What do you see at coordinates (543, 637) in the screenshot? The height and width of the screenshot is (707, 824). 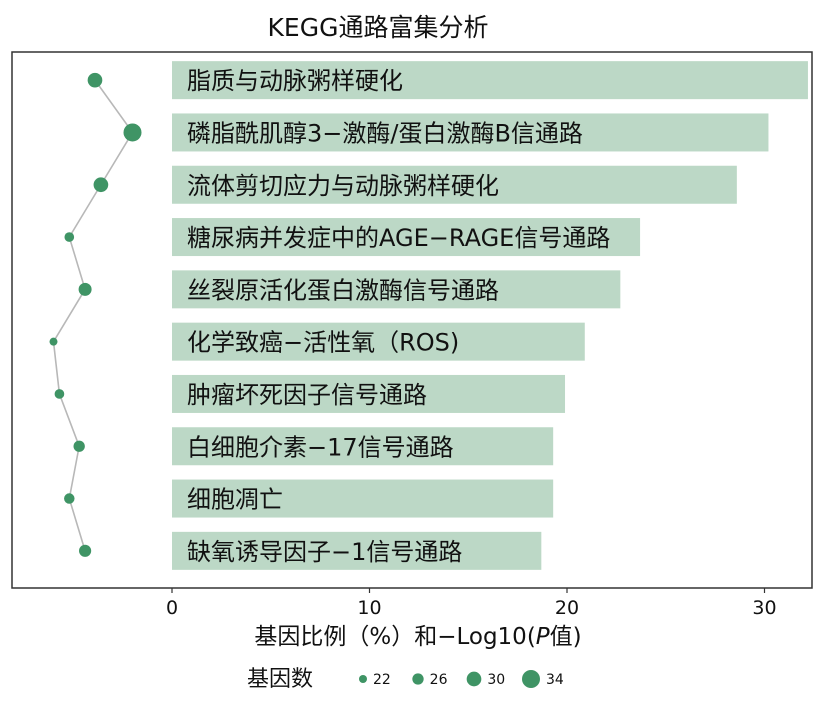 I see `x-axis-label-italic: P` at bounding box center [543, 637].